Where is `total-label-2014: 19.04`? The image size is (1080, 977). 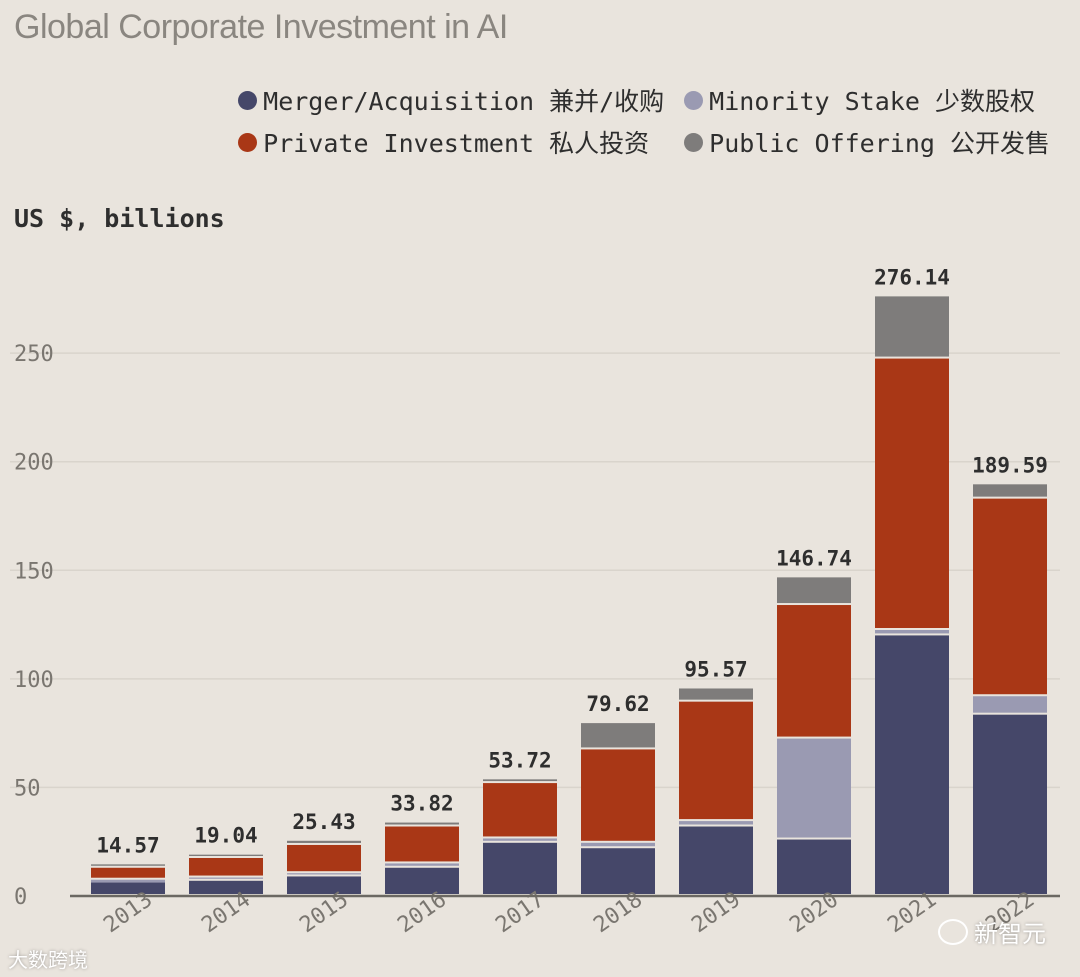 total-label-2014: 19.04 is located at coordinates (225, 836).